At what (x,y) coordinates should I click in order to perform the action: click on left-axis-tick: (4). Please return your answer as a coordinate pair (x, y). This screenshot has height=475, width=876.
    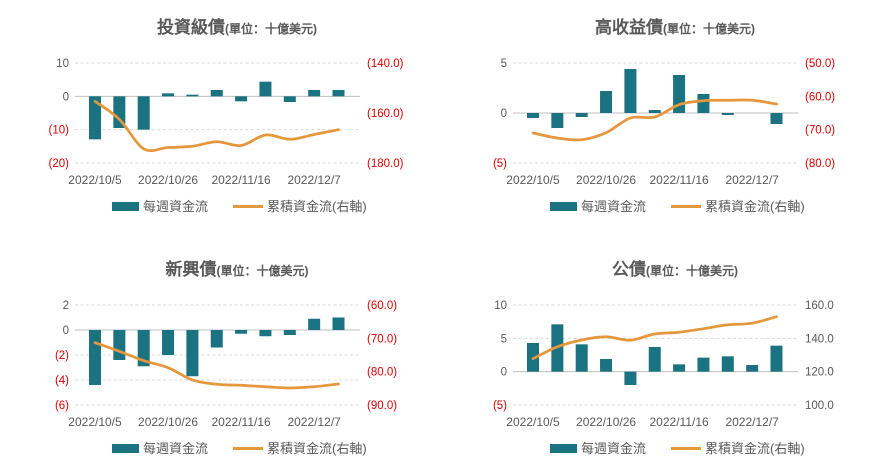
    Looking at the image, I should click on (62, 381).